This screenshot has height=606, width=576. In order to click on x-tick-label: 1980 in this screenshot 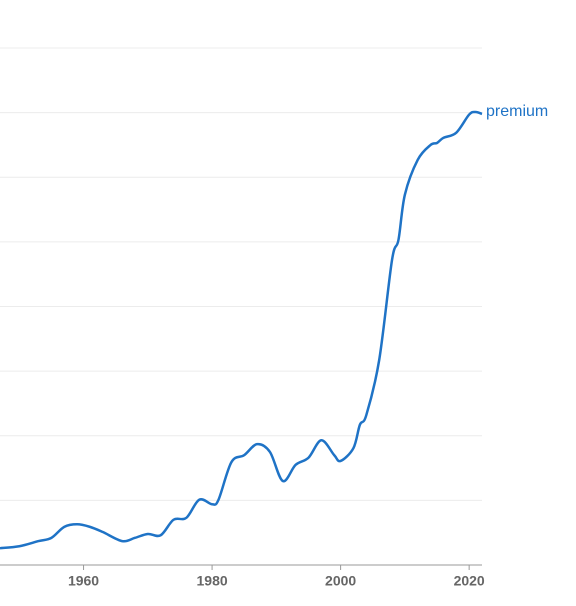, I will do `click(212, 581)`.